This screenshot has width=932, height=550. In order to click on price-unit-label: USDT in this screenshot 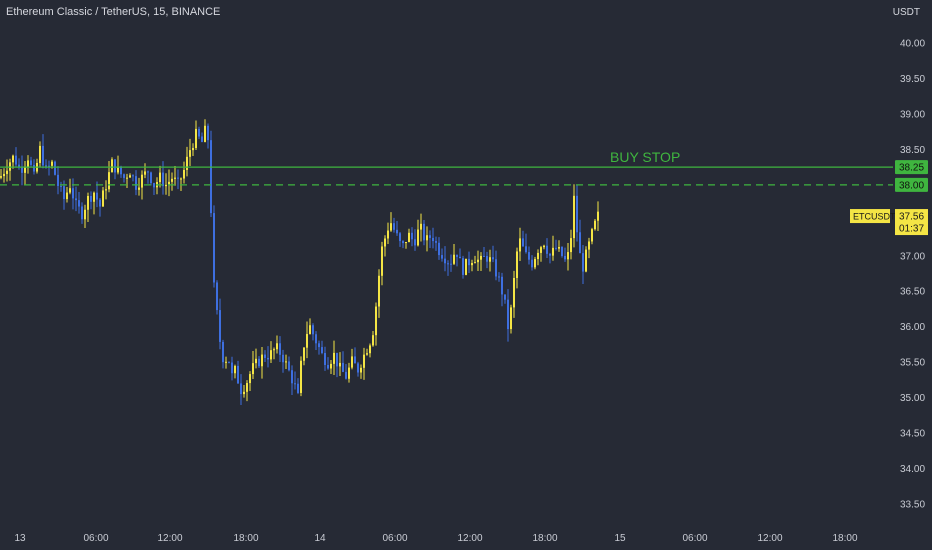, I will do `click(906, 12)`.